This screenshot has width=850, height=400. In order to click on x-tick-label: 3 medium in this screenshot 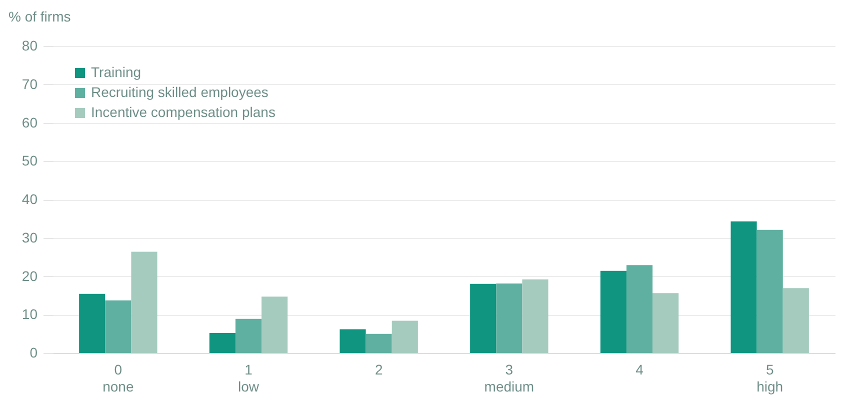, I will do `click(509, 378)`.